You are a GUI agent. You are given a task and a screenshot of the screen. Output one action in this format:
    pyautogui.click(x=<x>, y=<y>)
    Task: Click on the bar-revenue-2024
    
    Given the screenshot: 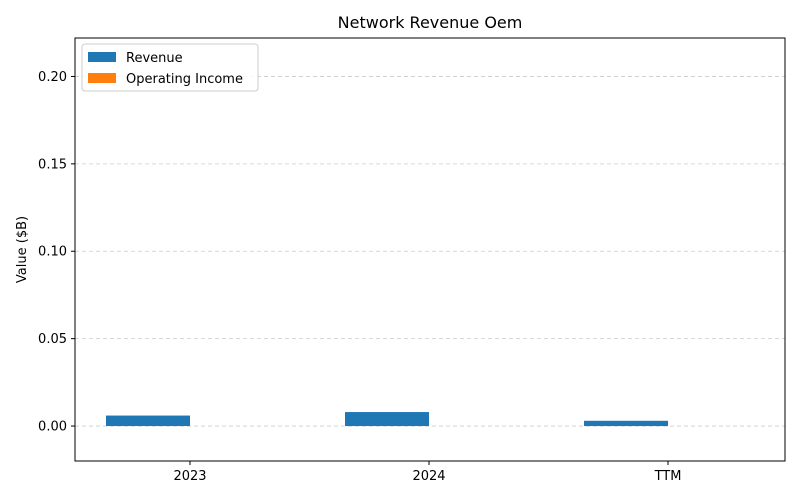 What is the action you would take?
    pyautogui.click(x=387, y=419)
    